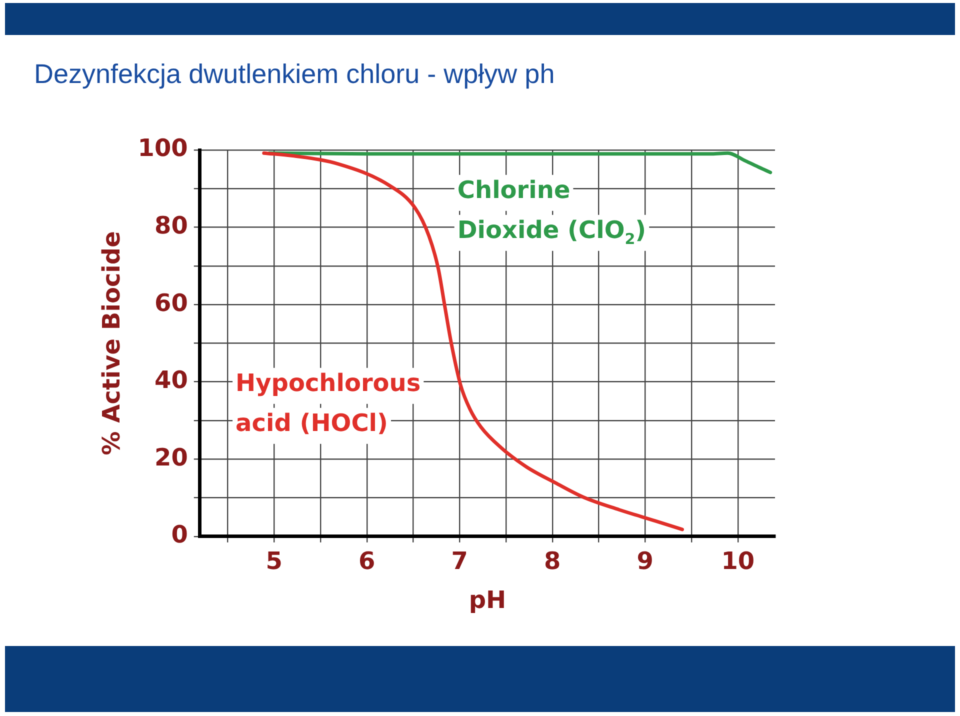 This screenshot has width=960, height=716. Describe the element at coordinates (738, 561) in the screenshot. I see `x-tick-label: 10` at that location.